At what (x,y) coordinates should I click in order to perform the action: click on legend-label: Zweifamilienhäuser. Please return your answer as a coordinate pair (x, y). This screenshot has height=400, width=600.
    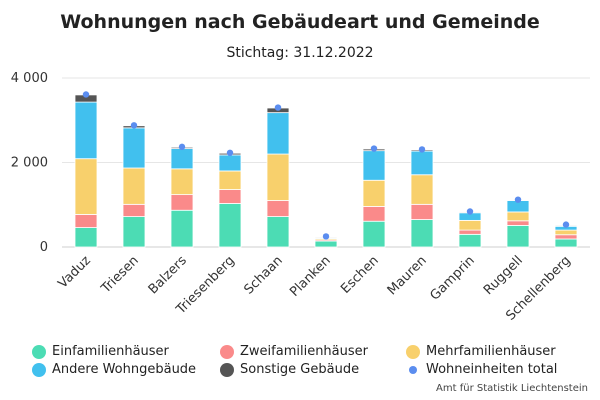
    Looking at the image, I should click on (304, 351).